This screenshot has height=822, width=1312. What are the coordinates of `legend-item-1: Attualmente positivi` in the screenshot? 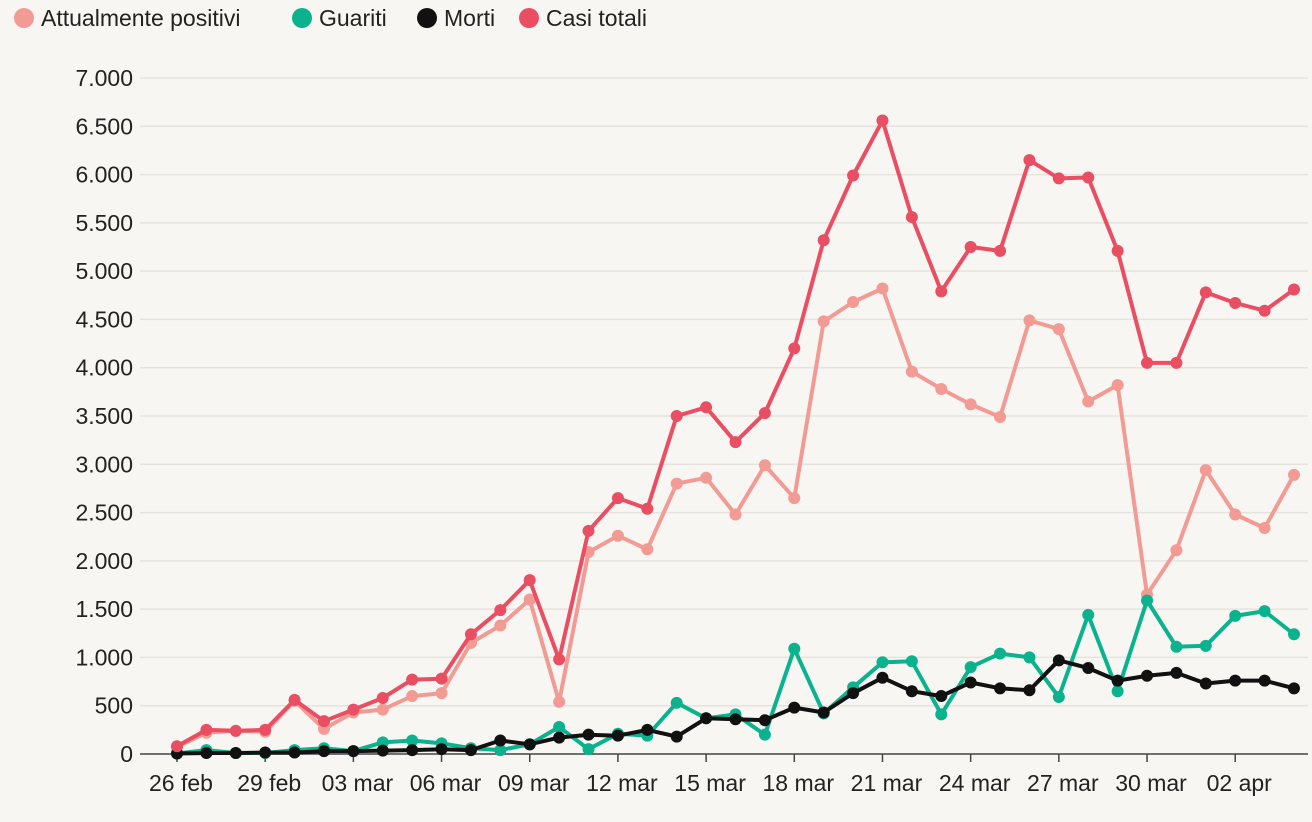 It's located at (127, 18).